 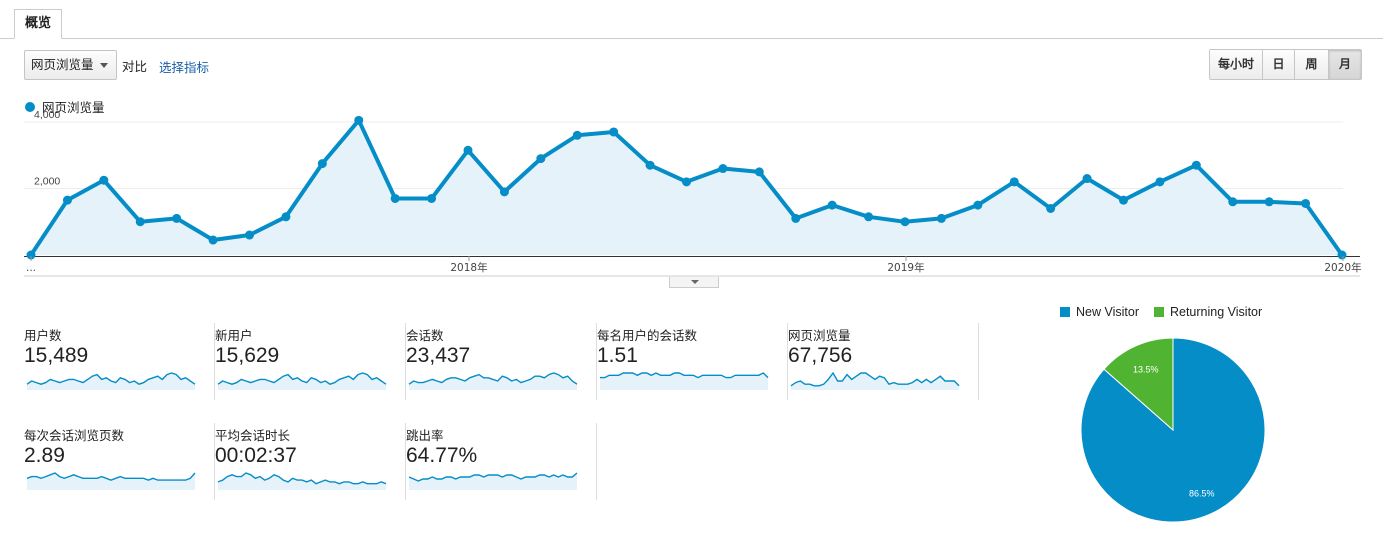 I want to click on x-tick-label: 2018年, so click(x=468, y=267).